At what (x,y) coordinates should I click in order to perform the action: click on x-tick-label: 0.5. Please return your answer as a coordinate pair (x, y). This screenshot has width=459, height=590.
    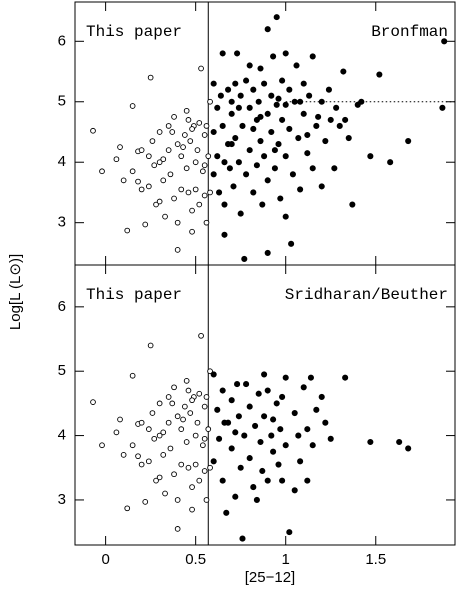
    Looking at the image, I should click on (195, 559).